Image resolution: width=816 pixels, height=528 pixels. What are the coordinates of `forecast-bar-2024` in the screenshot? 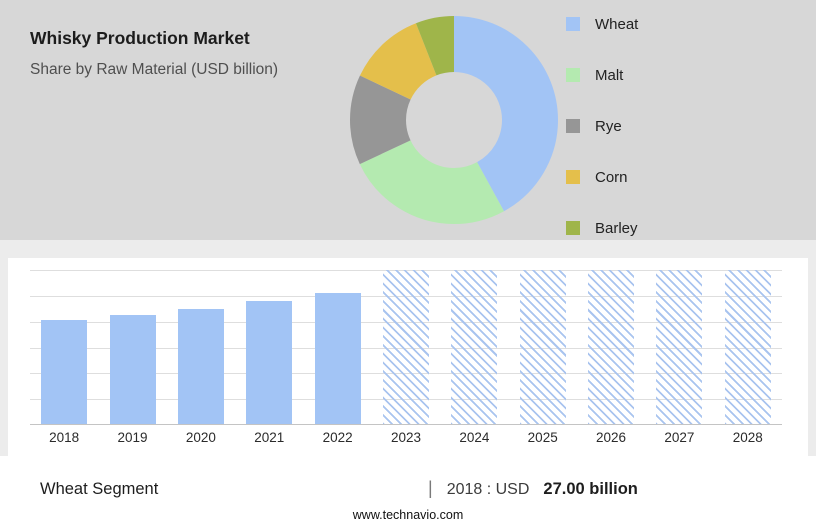 It's located at (474, 347).